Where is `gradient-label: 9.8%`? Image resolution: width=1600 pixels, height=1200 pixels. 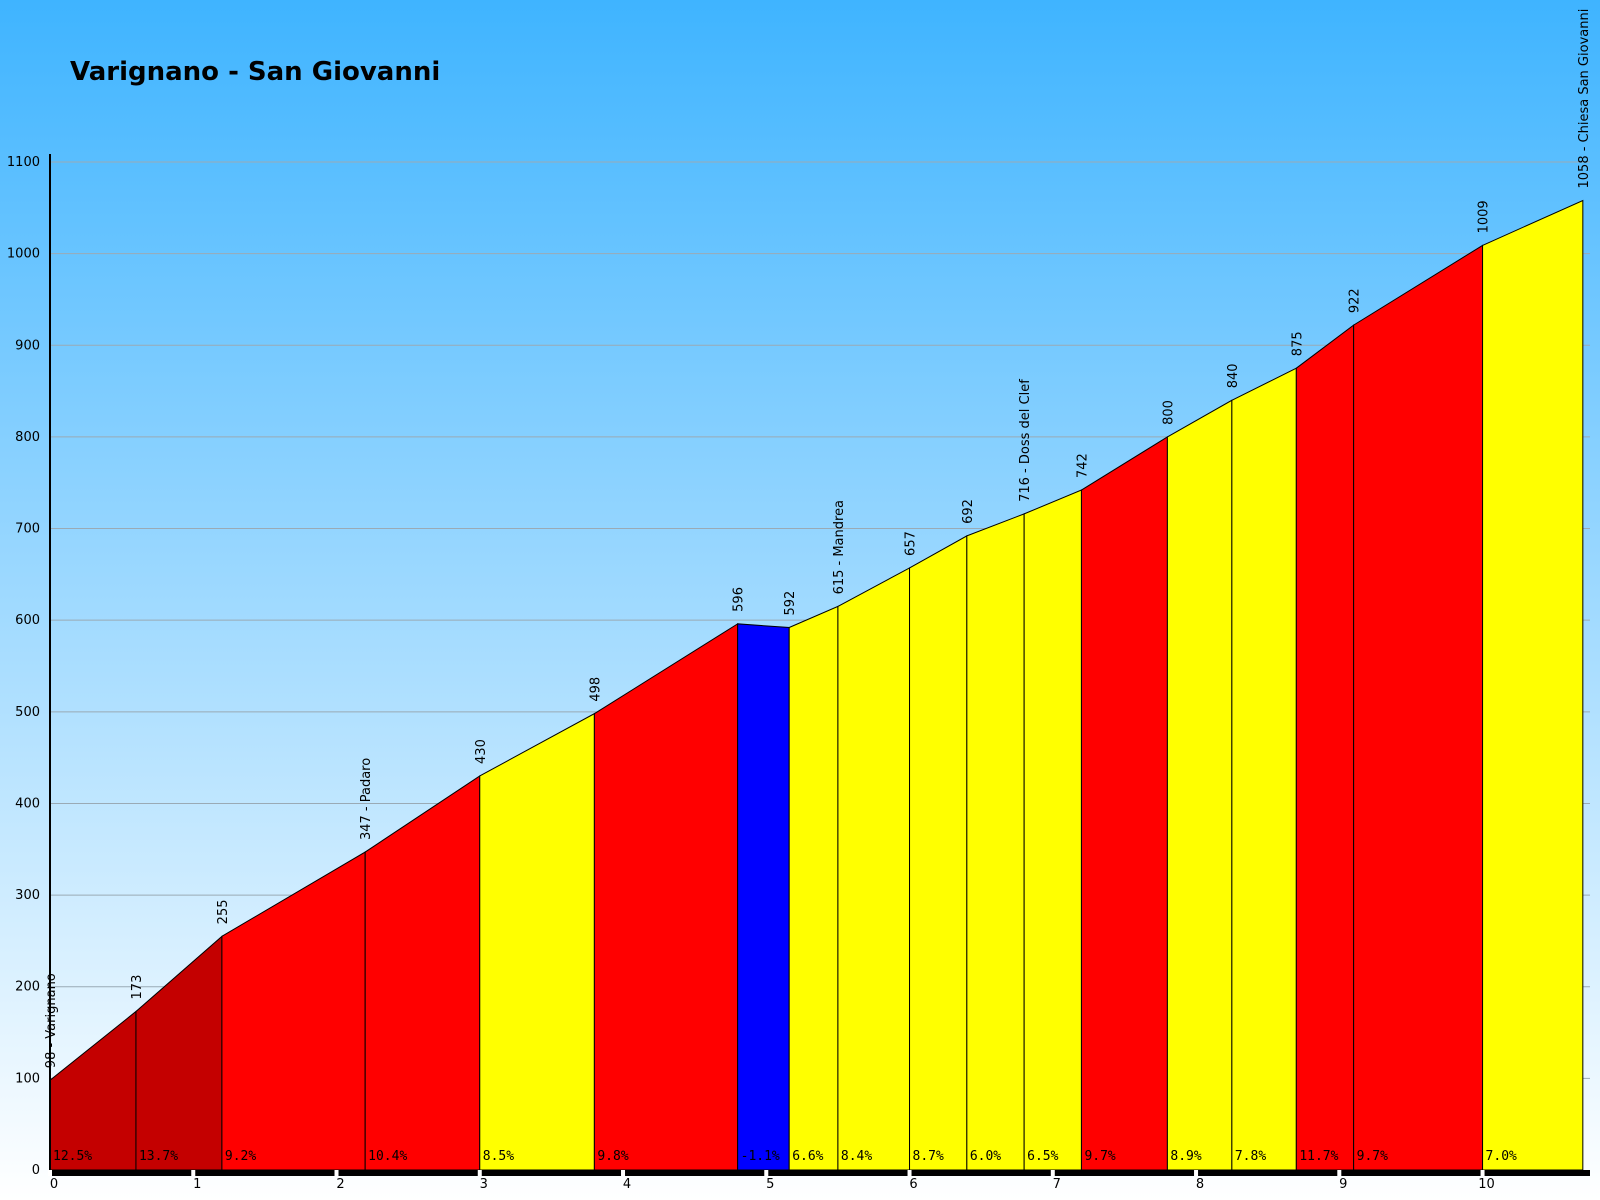 gradient-label: 9.8% is located at coordinates (612, 1156).